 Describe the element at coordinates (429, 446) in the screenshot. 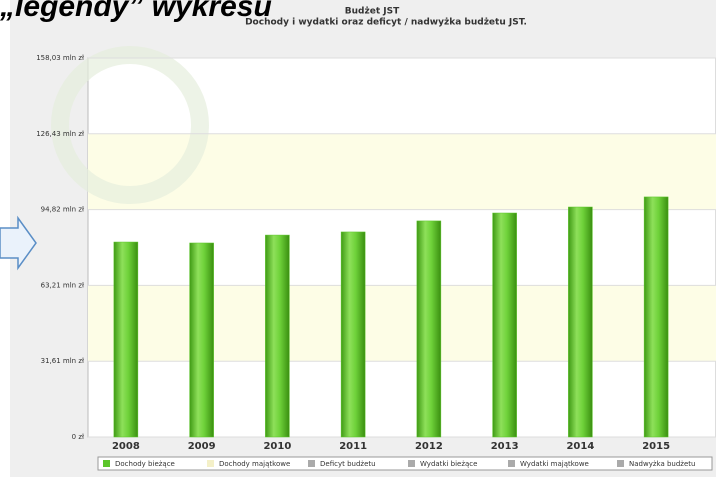

I see `x-tick-label: 2012` at that location.